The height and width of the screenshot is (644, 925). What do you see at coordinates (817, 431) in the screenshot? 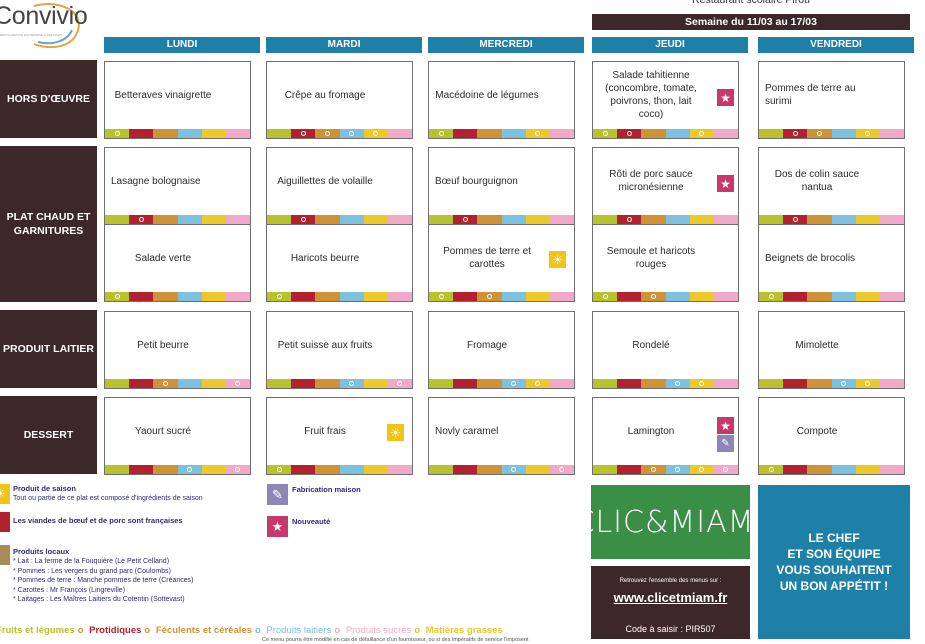
I see `dish-name: Compote` at bounding box center [817, 431].